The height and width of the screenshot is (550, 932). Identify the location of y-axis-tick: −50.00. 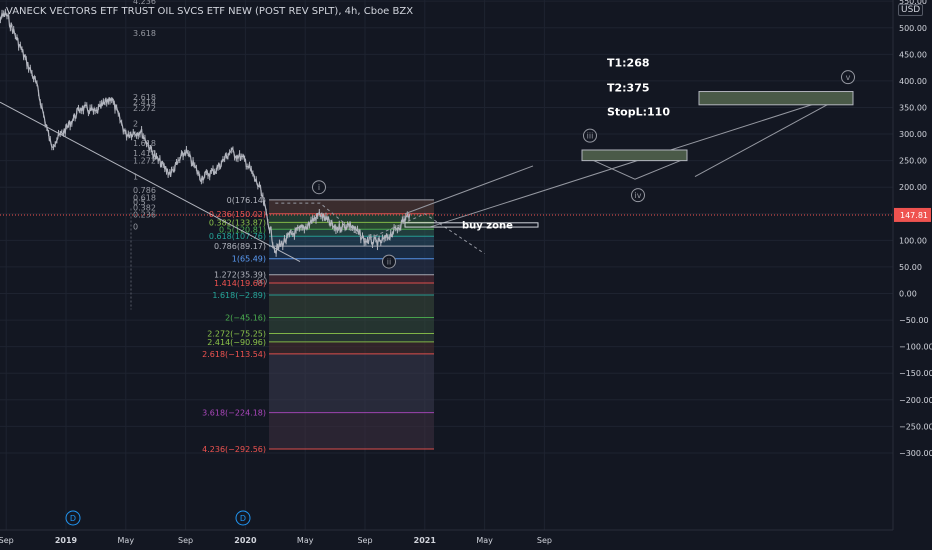
(914, 320).